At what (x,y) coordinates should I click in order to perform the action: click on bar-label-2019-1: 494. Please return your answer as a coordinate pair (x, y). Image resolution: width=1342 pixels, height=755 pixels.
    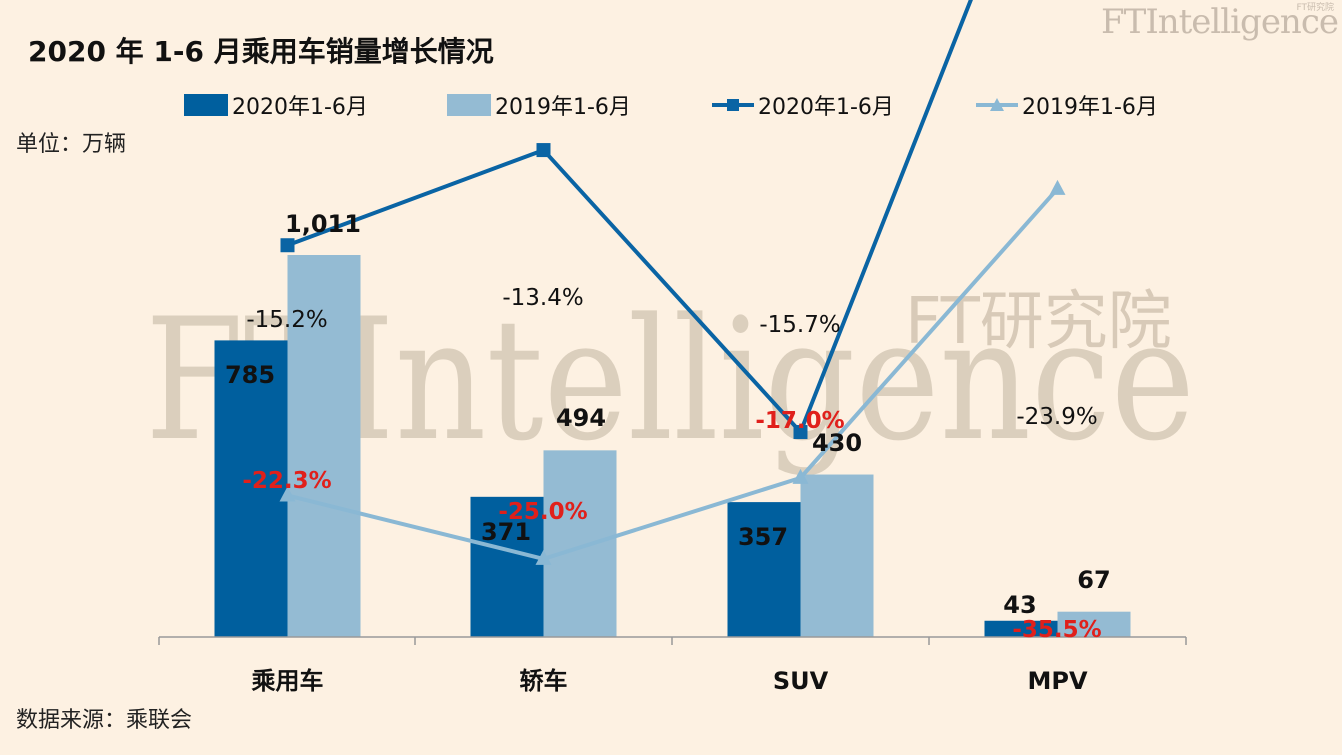
    Looking at the image, I should click on (581, 418).